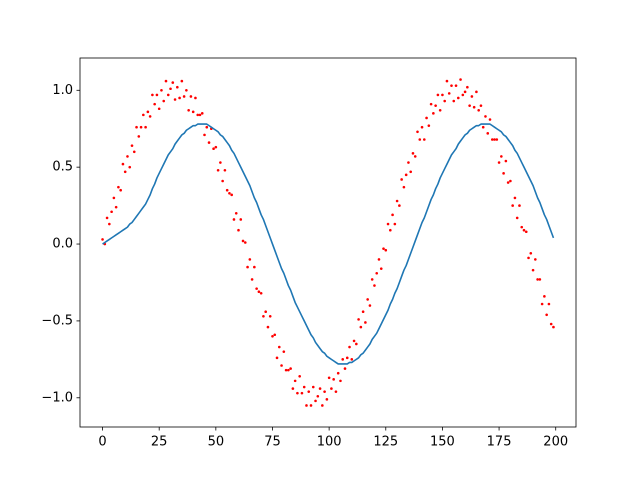 The image size is (640, 480). Describe the element at coordinates (57, 320) in the screenshot. I see `y-tick-label: −0.5` at that location.